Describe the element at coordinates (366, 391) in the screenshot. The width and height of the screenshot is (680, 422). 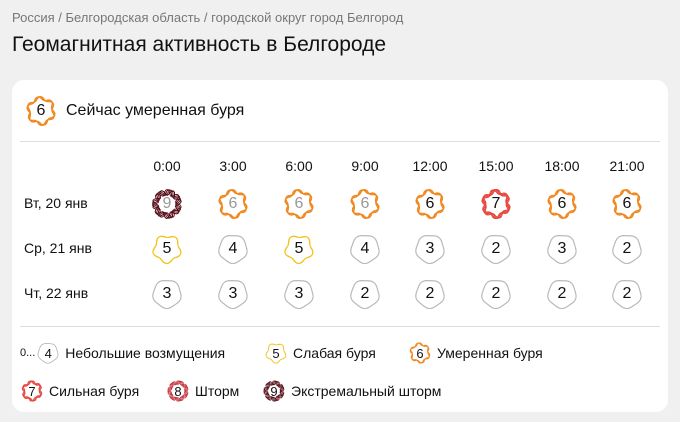
I see `legend-label: Экстремальный шторм` at that location.